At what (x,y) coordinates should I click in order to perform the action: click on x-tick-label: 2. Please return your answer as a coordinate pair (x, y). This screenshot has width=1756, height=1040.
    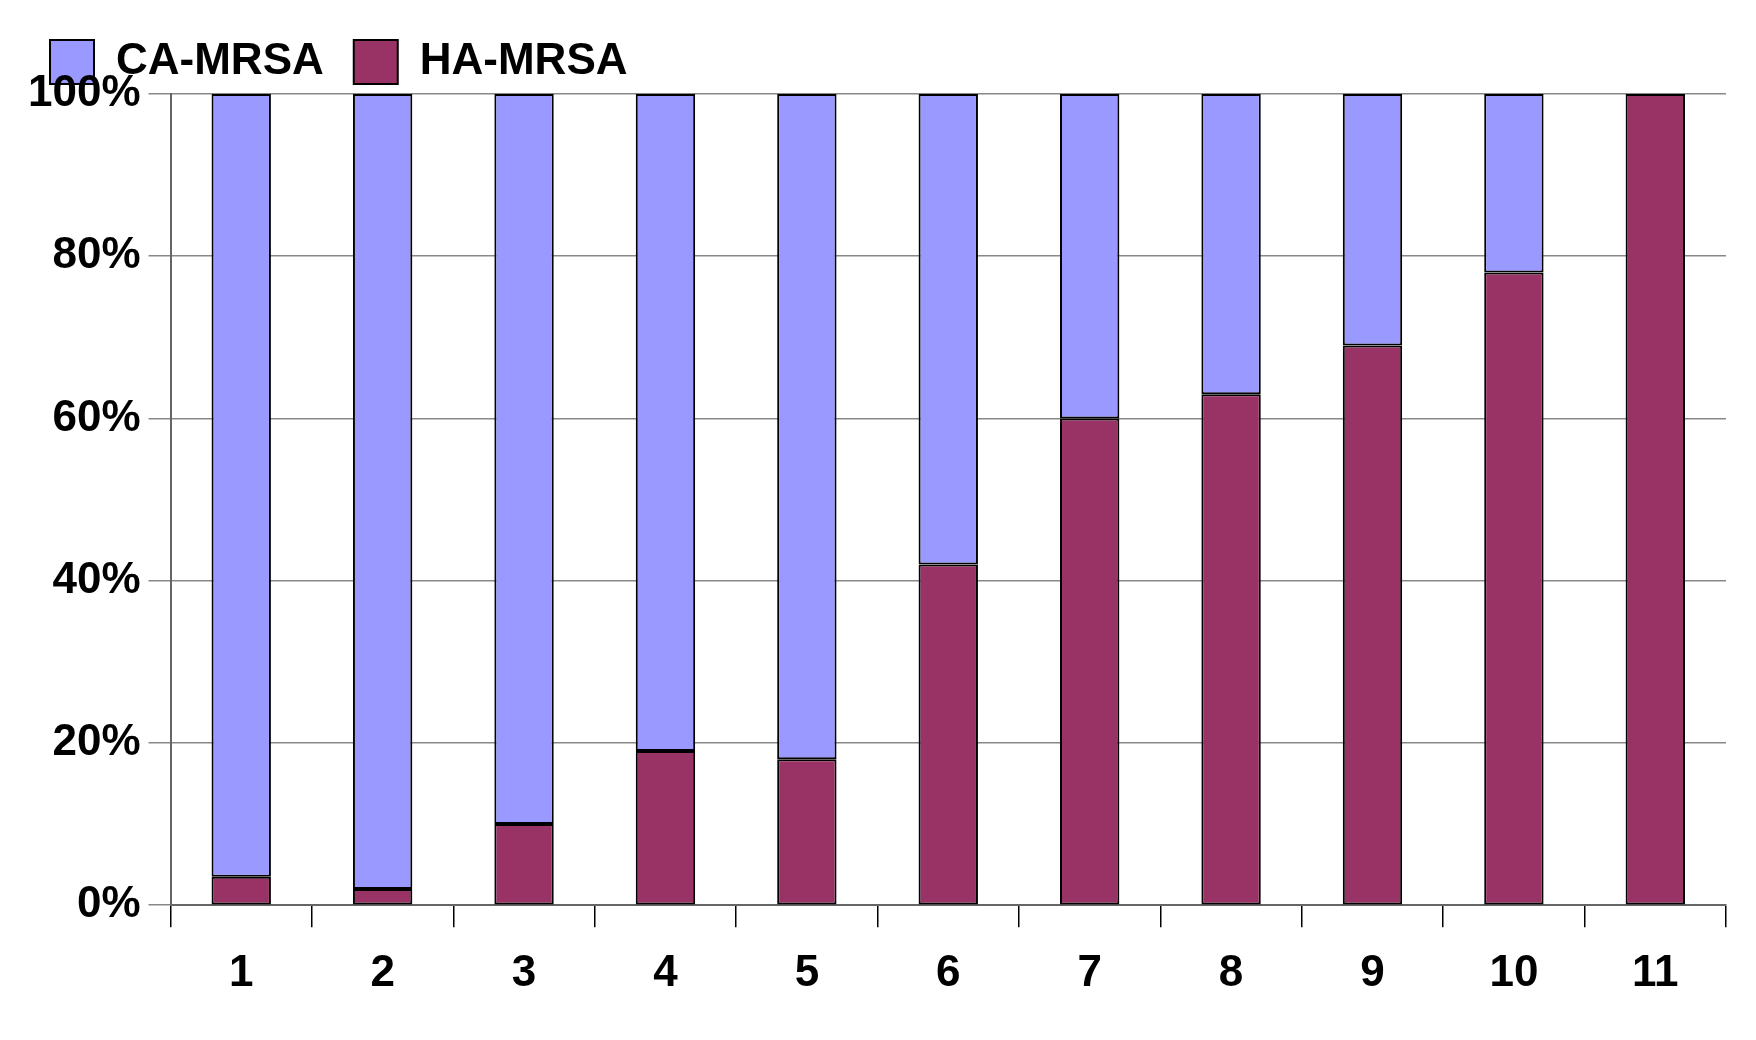
    Looking at the image, I should click on (382, 970).